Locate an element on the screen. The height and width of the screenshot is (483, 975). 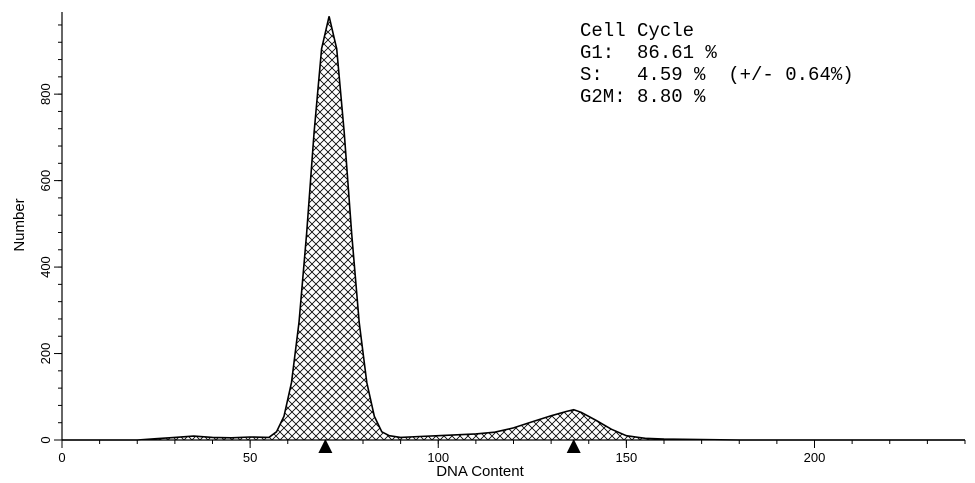
annotation: Cell Cycle is located at coordinates (637, 31).